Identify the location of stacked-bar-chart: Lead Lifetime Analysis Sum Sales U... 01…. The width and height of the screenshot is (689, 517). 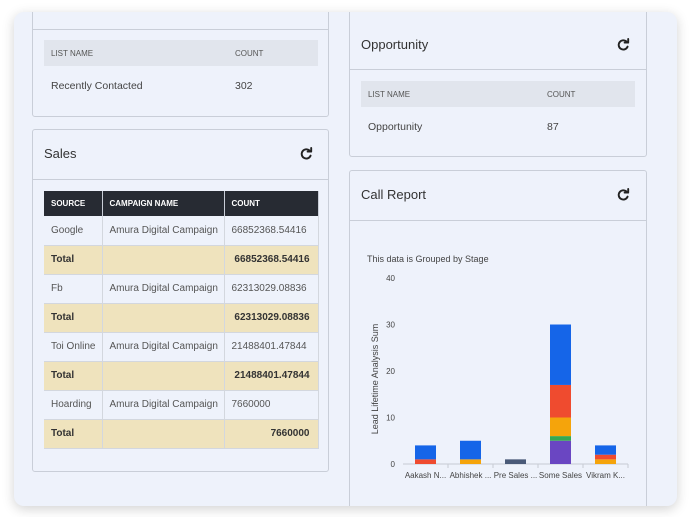
(499, 377).